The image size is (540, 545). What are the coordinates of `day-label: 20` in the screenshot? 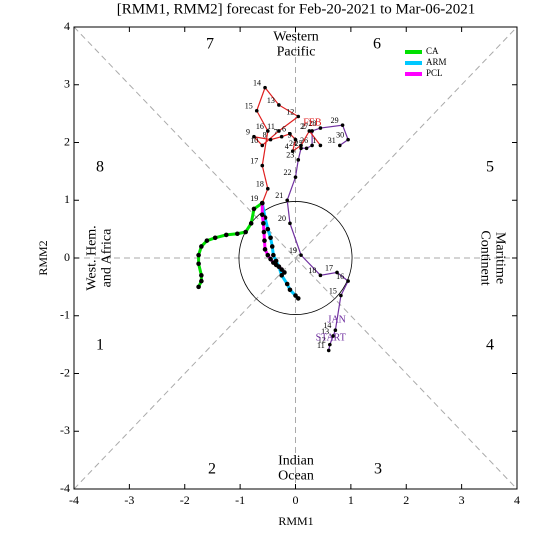 It's located at (282, 218).